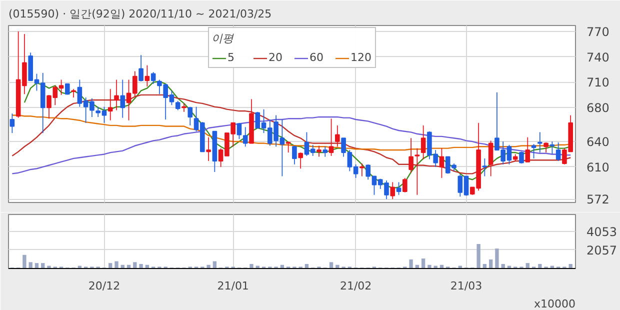  Describe the element at coordinates (598, 167) in the screenshot. I see `y-tick-label: 610` at that location.